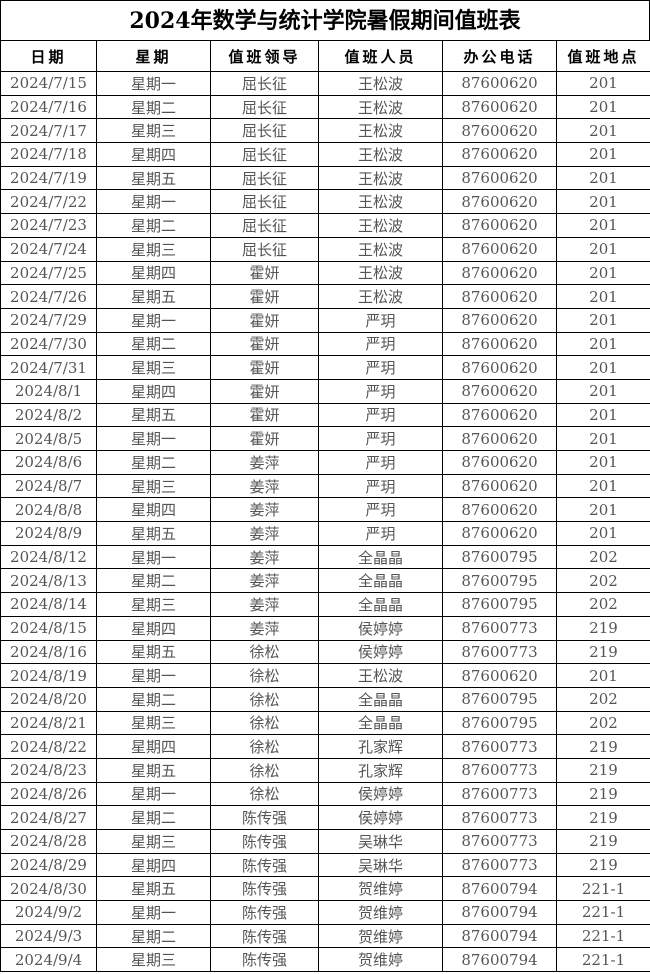 The image size is (650, 974). I want to click on header-row: 日期 星期 值班领导 值班人员 办公电话 值班地点, so click(325, 56).